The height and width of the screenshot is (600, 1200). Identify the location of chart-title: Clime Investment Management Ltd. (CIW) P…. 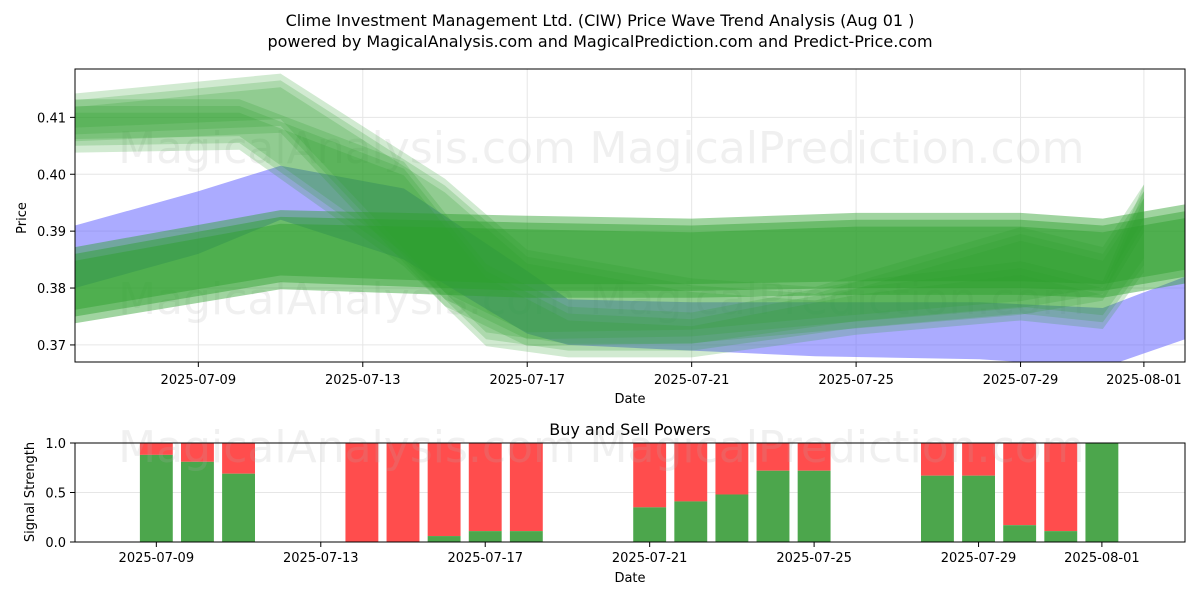
(600, 20).